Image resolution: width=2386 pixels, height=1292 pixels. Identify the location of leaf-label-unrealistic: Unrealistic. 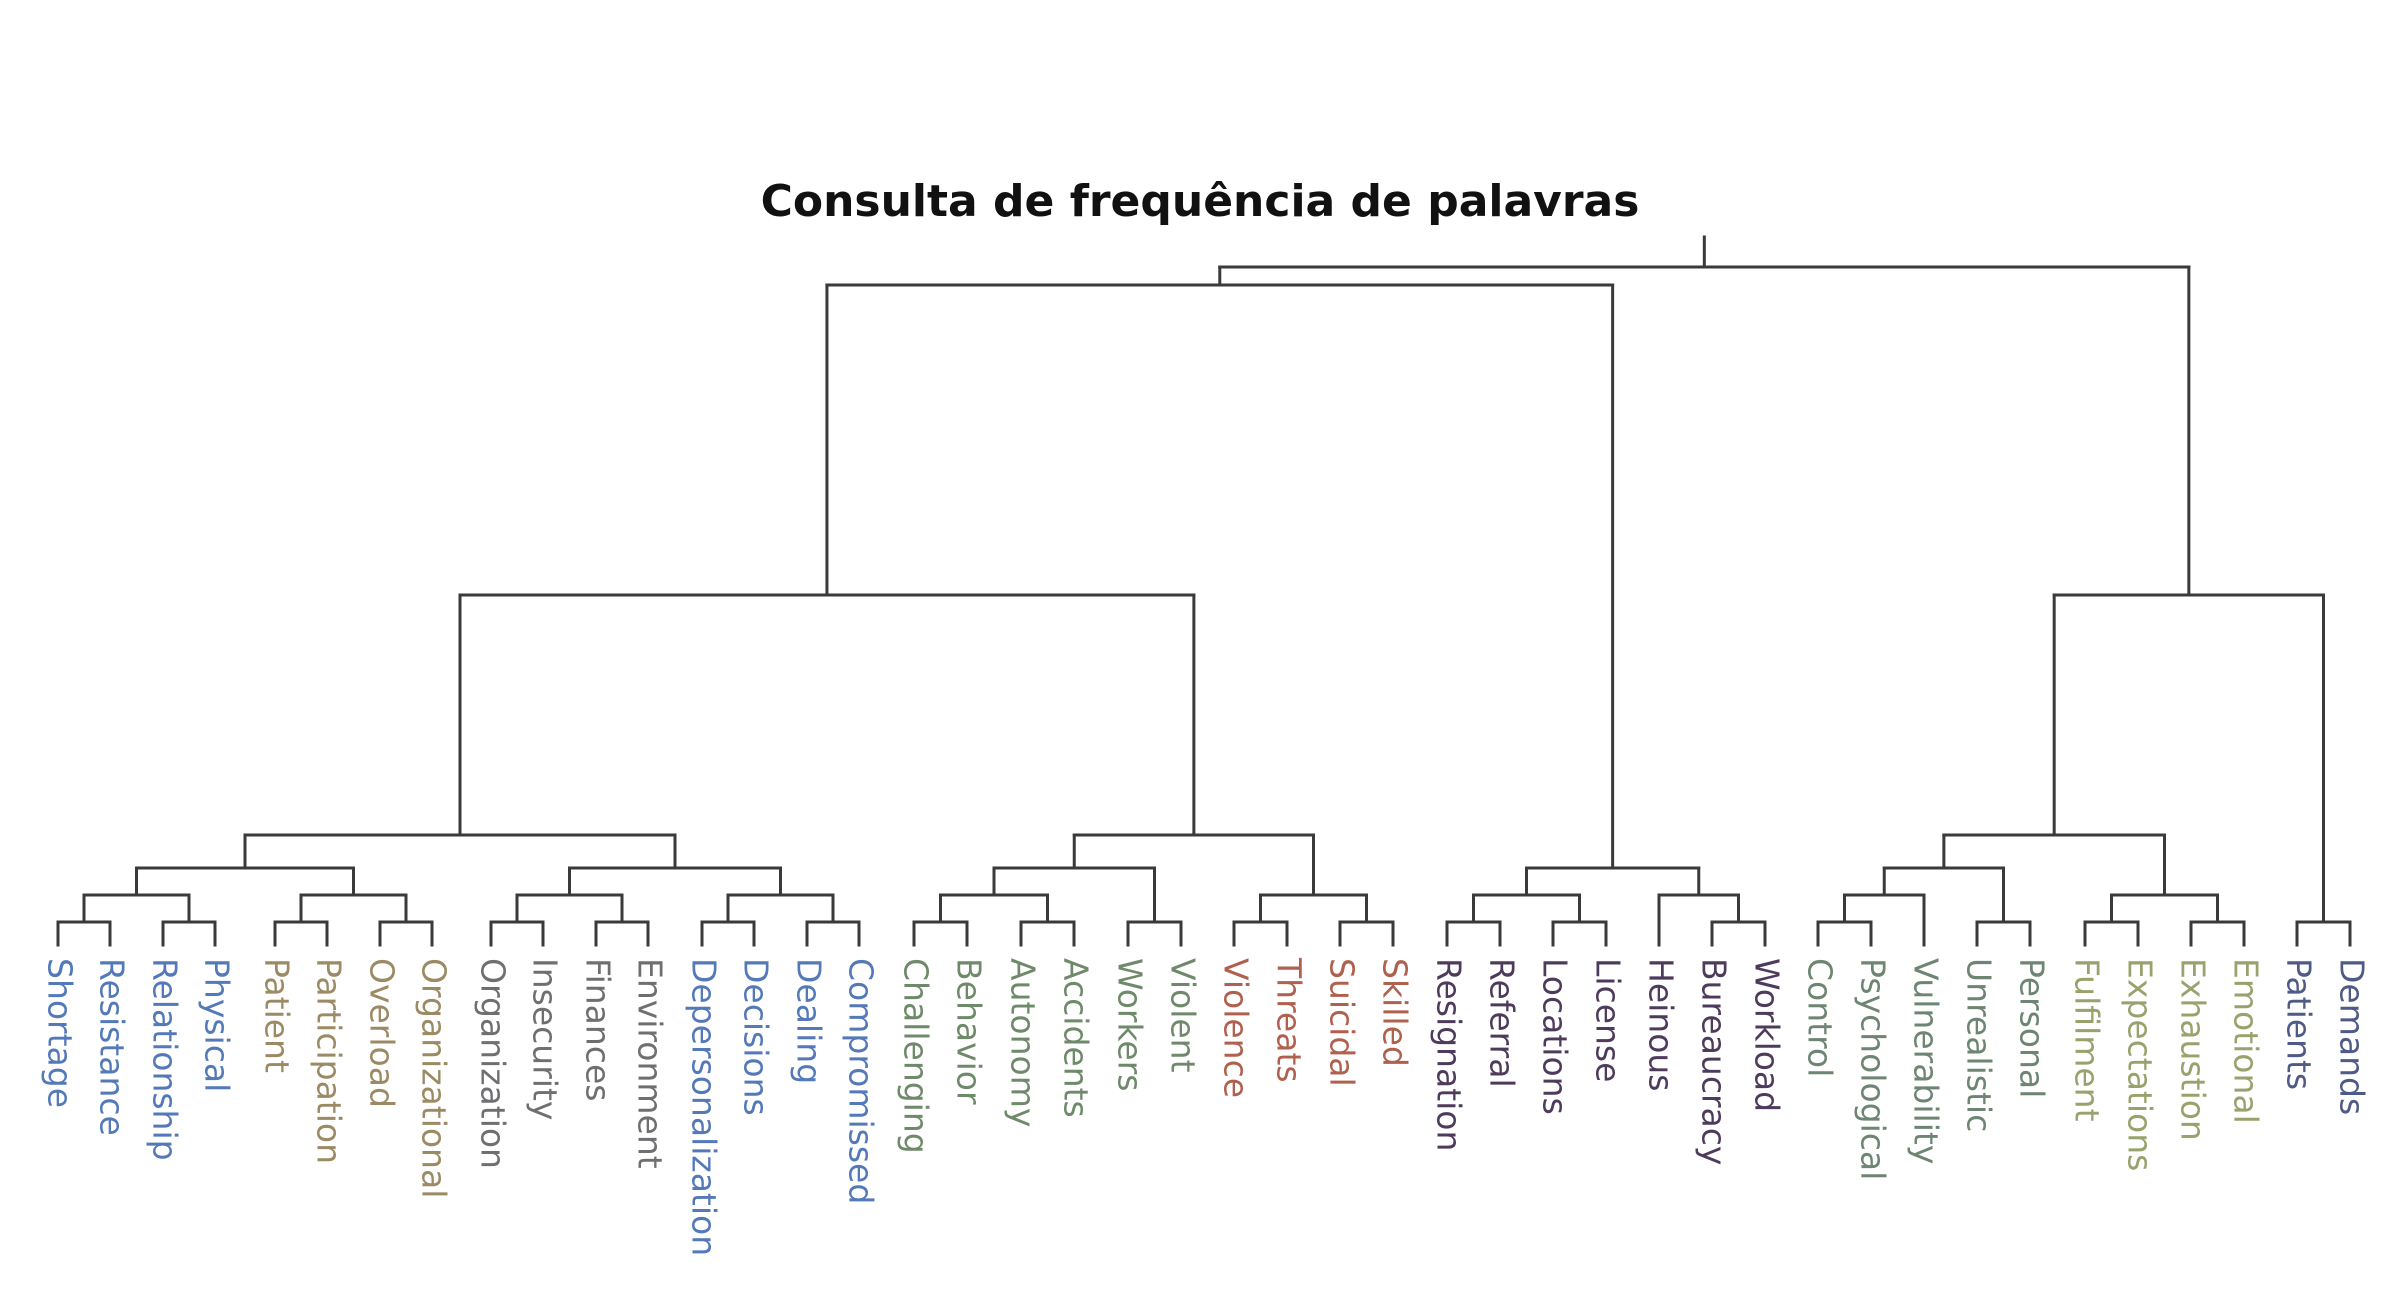
(1979, 1045).